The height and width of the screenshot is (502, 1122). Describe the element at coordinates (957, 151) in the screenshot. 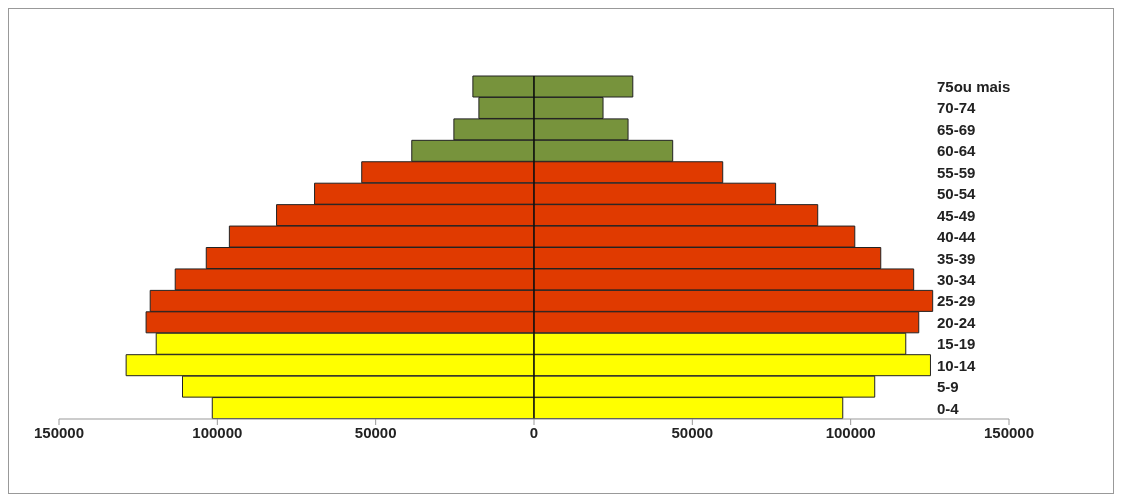

I see `y-tick-label: 60-64` at that location.